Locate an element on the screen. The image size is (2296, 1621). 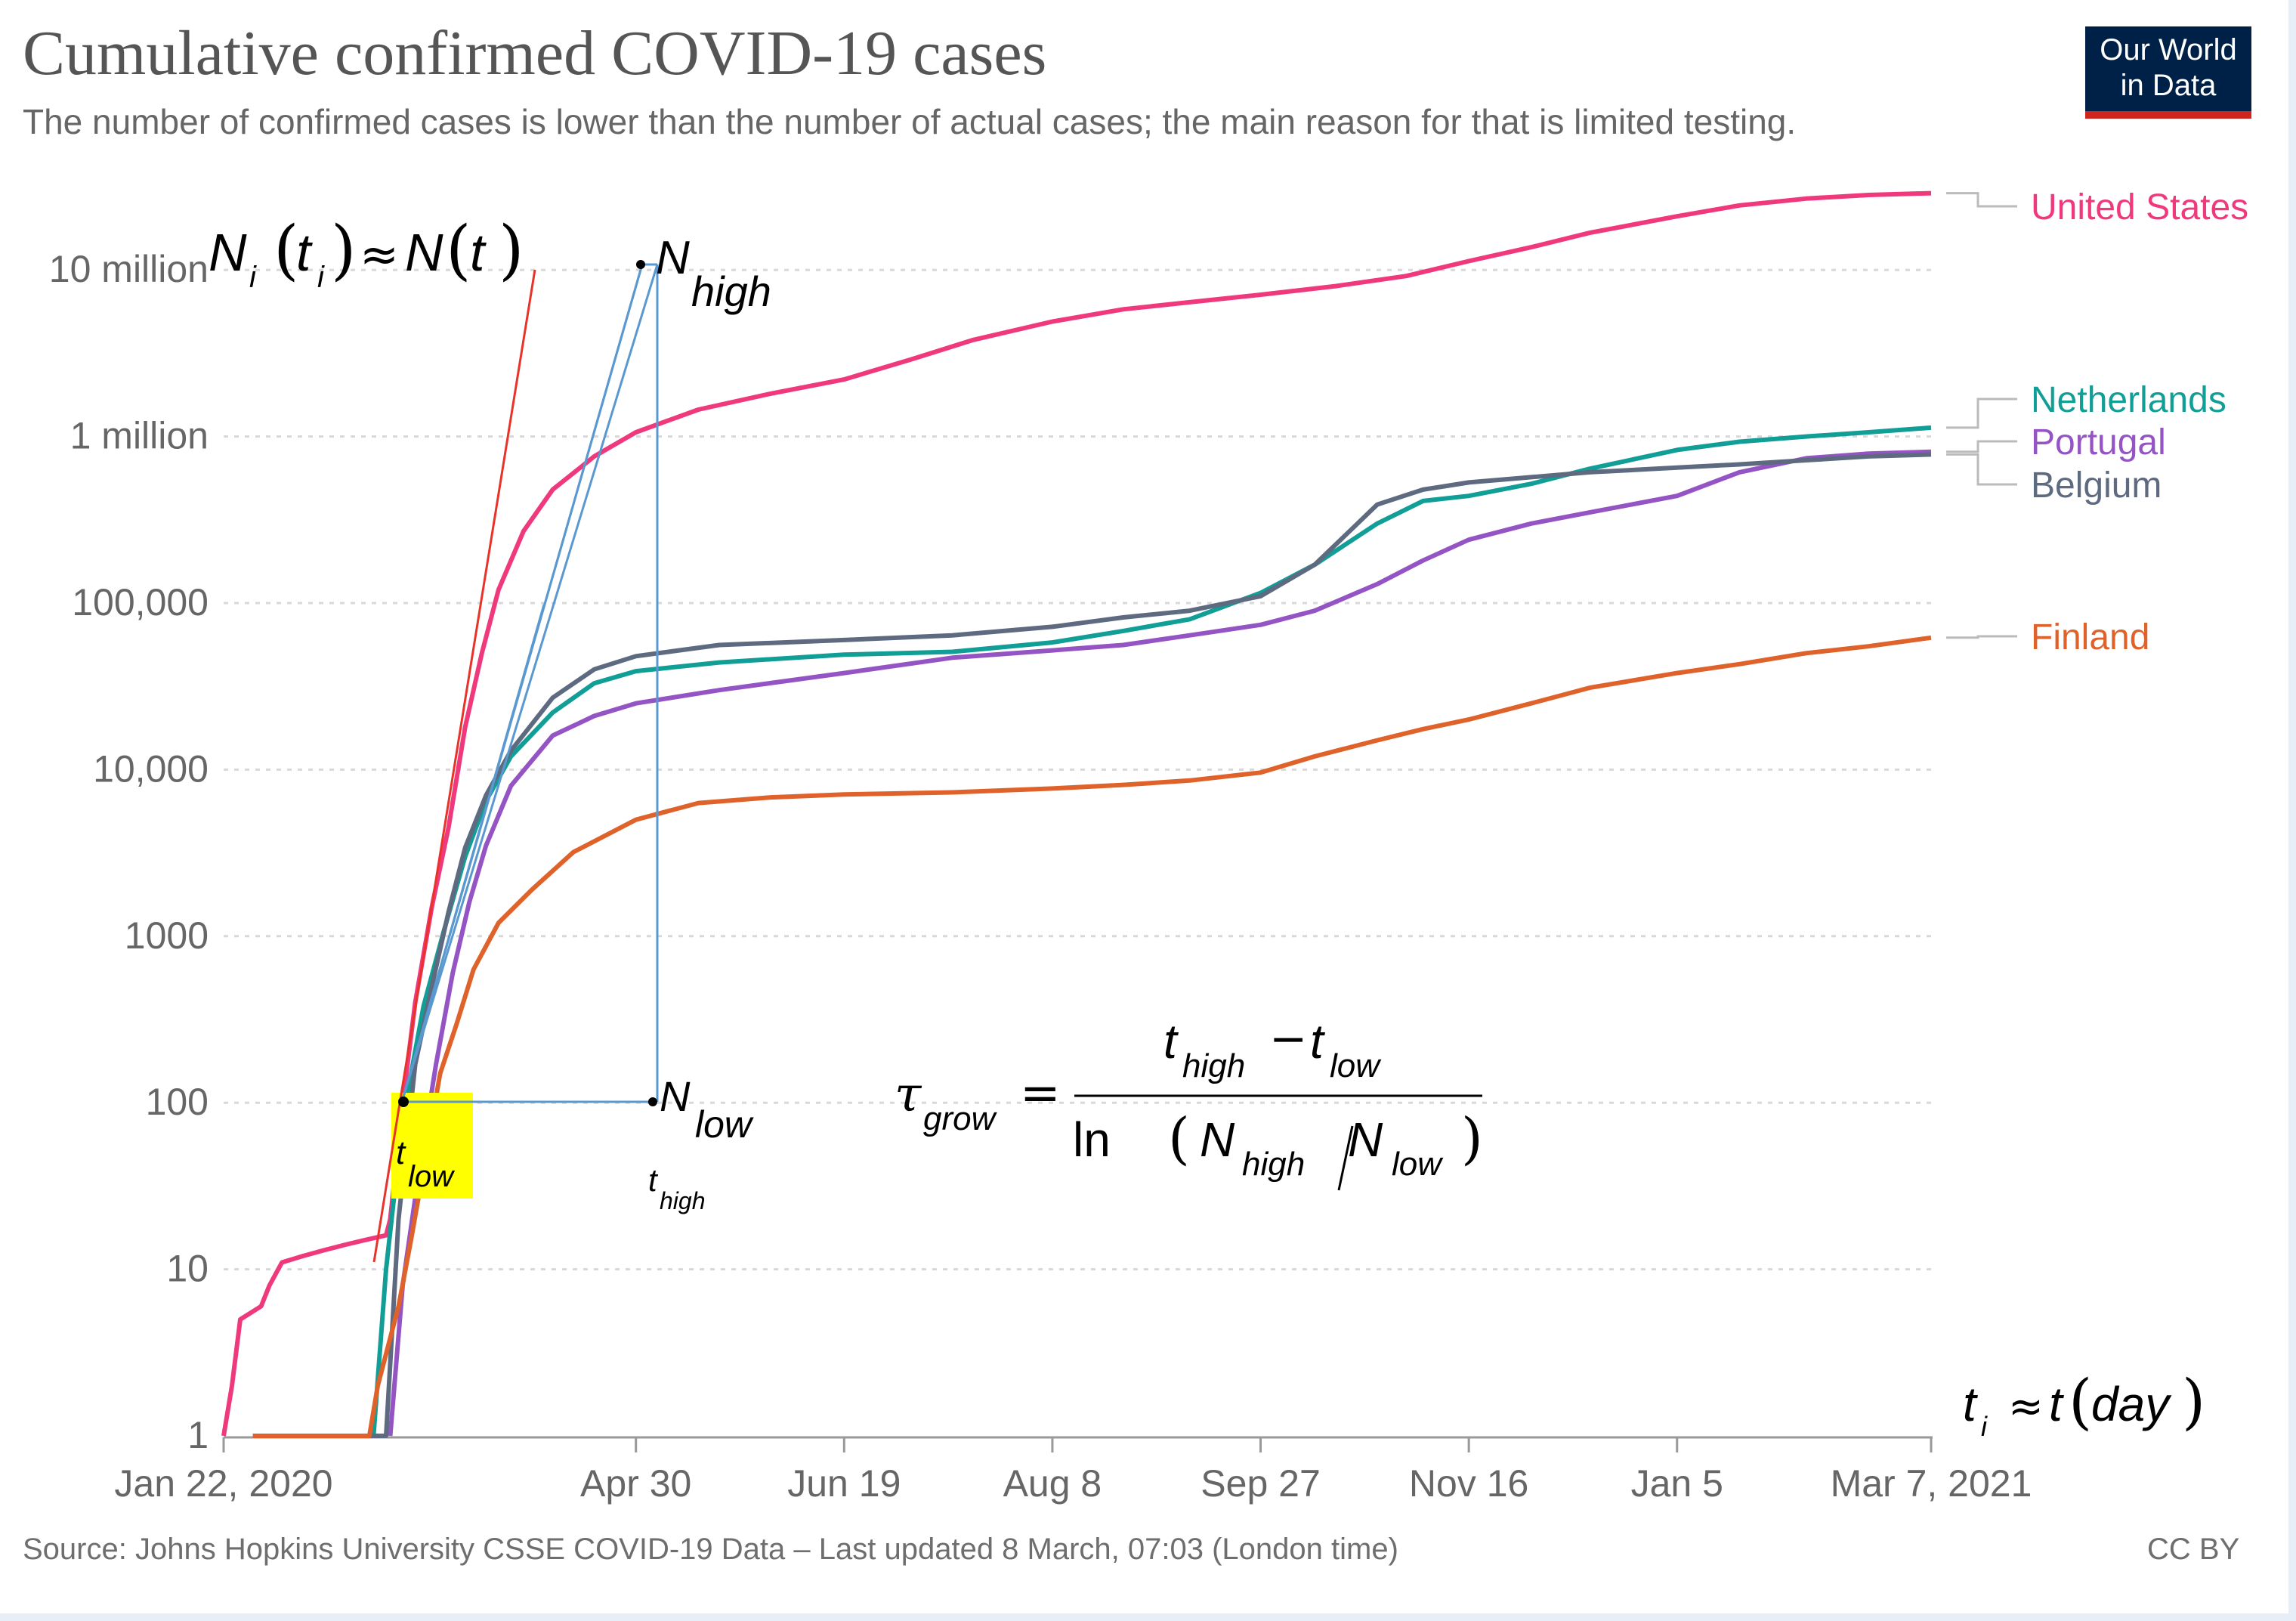
y-tick-label: 1000 is located at coordinates (167, 935).